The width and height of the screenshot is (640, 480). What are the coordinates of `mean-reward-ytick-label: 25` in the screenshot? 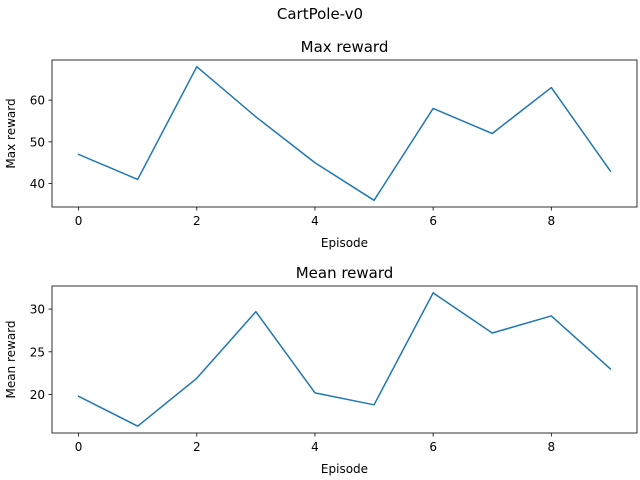 It's located at (37, 352).